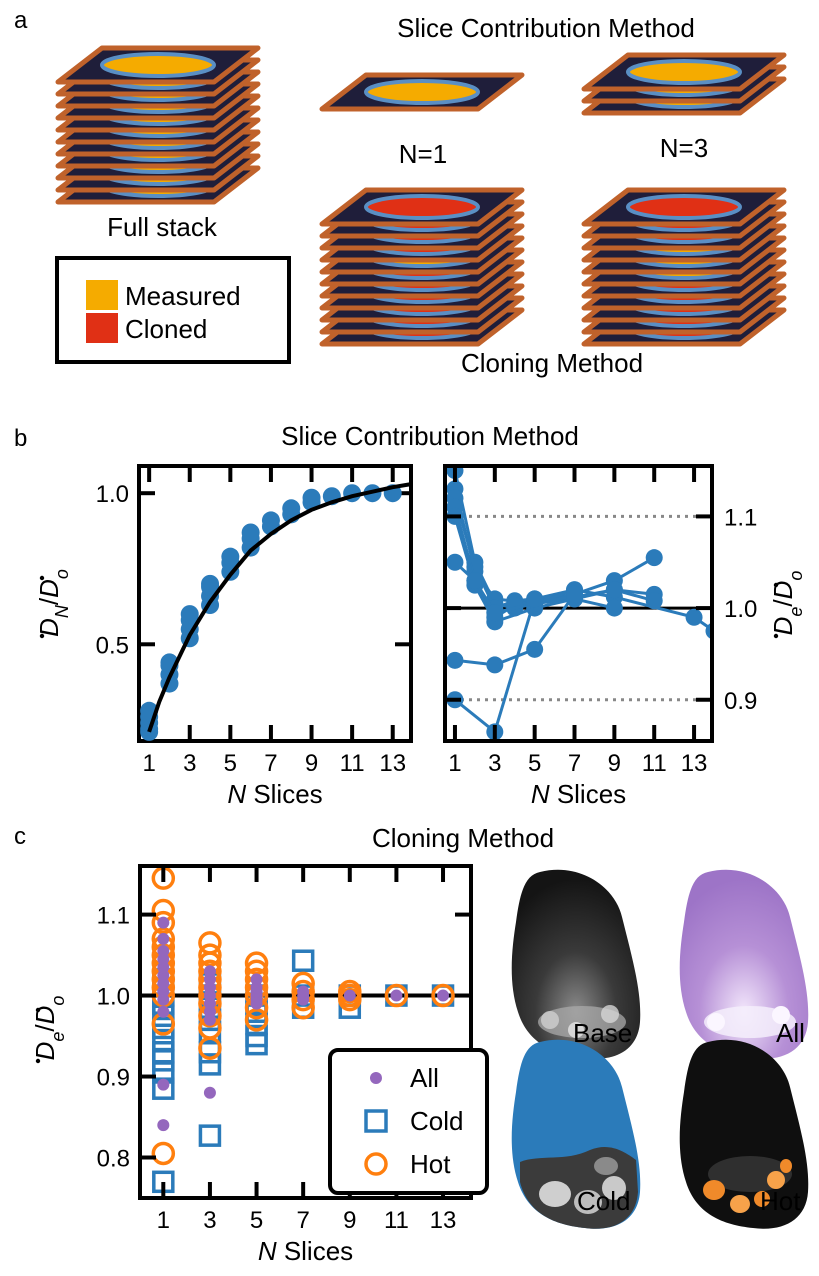  What do you see at coordinates (603, 1201) in the screenshot?
I see `image-label-cold: Cold` at bounding box center [603, 1201].